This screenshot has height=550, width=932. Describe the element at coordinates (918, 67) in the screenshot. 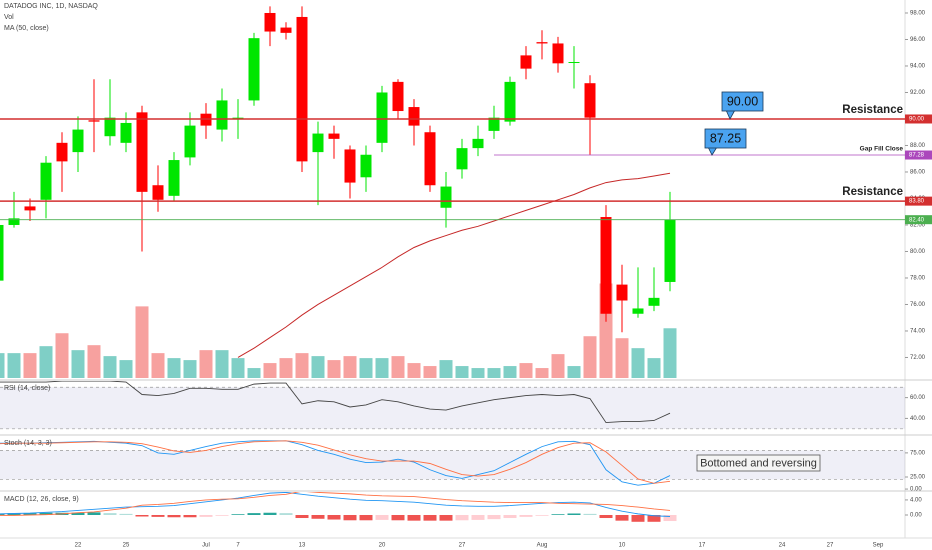

I see `y-tick-label: 94.00` at that location.